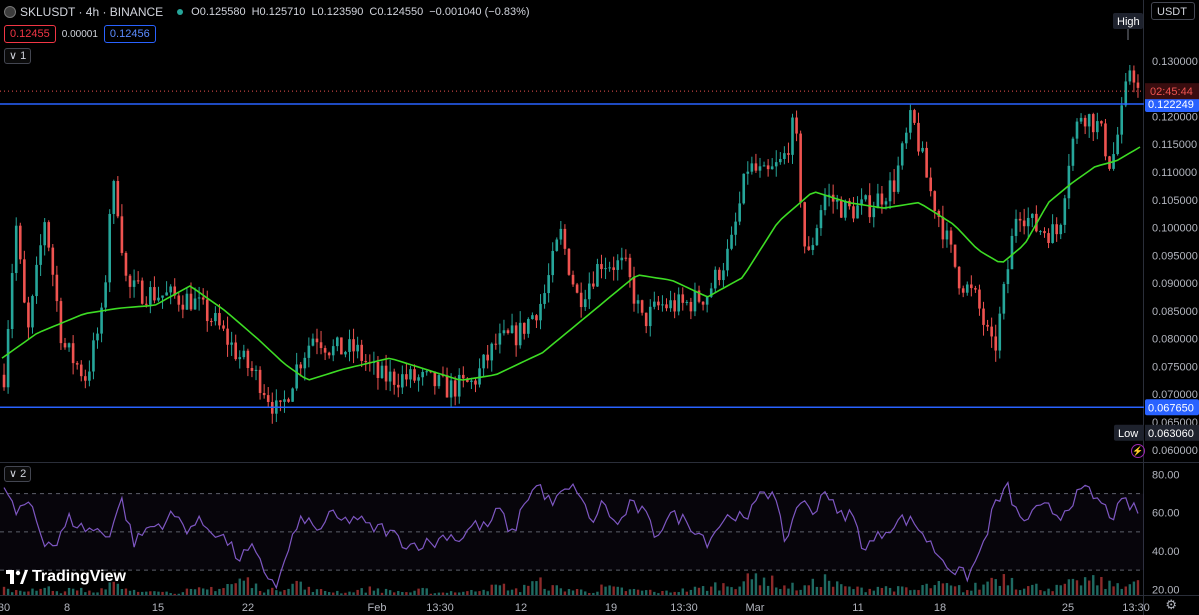  Describe the element at coordinates (248, 608) in the screenshot. I see `time-tick-label: 22` at that location.